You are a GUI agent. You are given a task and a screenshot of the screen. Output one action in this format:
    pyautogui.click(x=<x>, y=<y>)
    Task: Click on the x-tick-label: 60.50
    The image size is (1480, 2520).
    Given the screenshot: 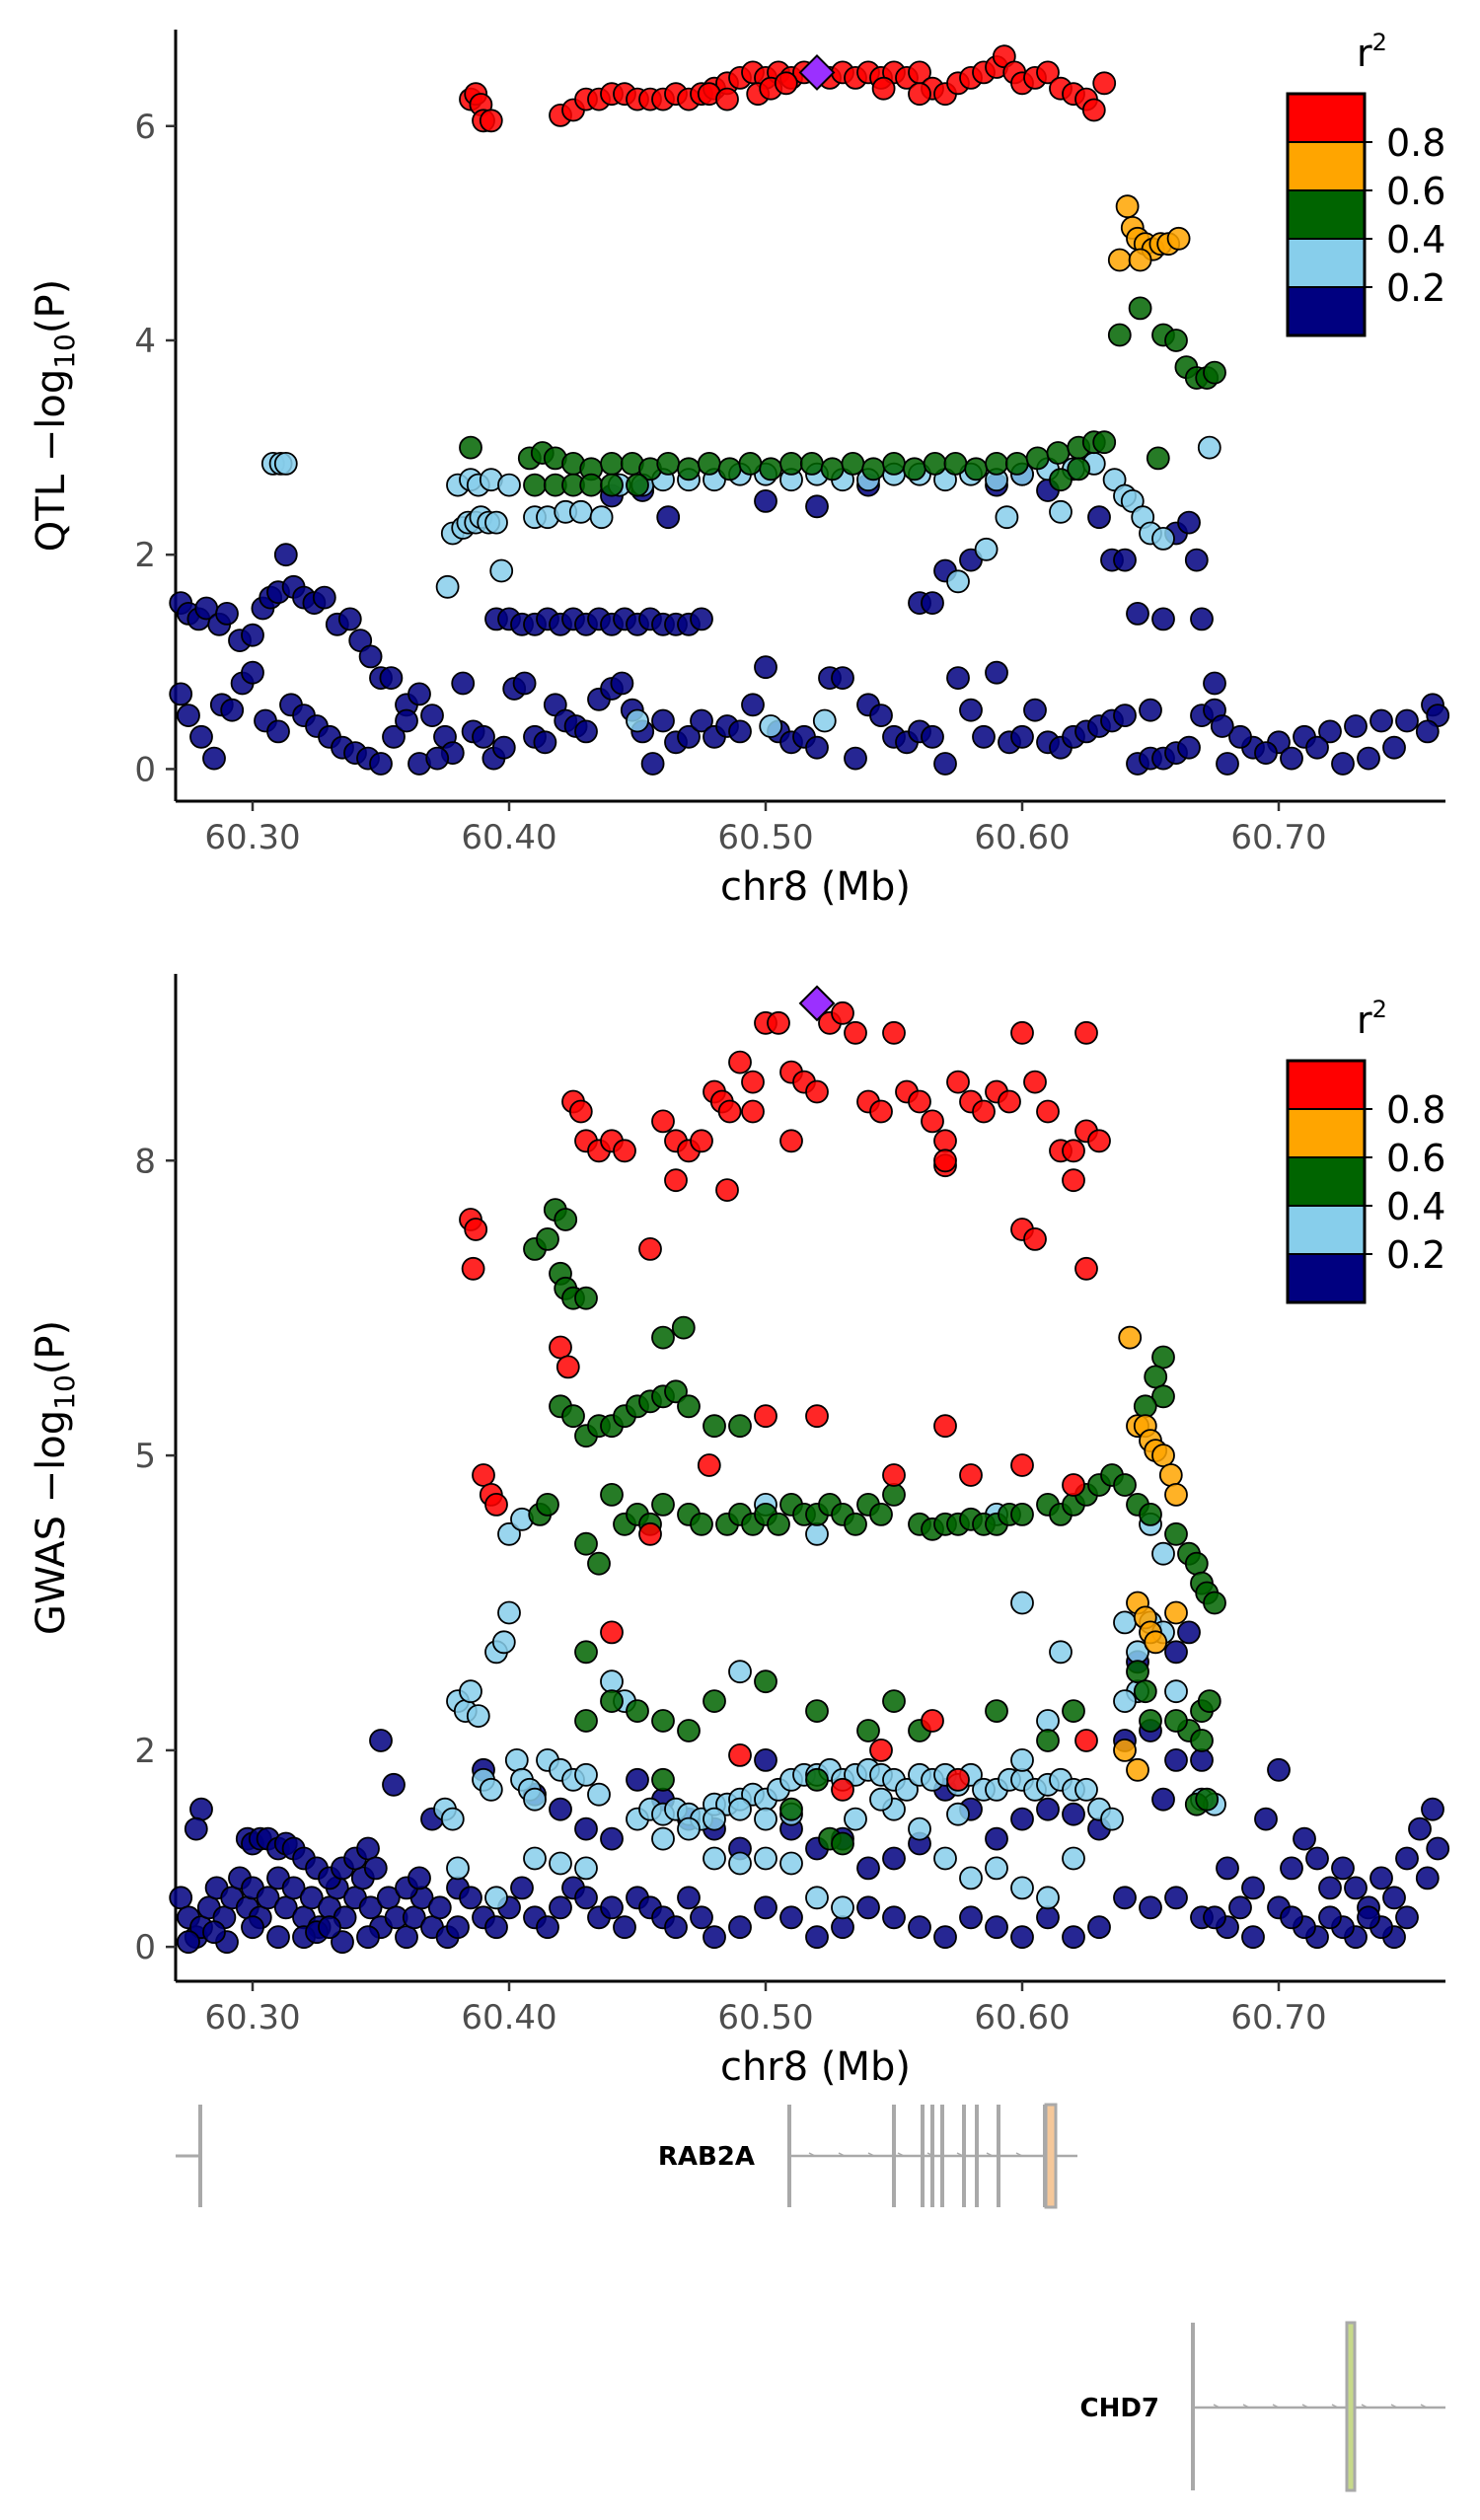 What is the action you would take?
    pyautogui.click(x=765, y=837)
    